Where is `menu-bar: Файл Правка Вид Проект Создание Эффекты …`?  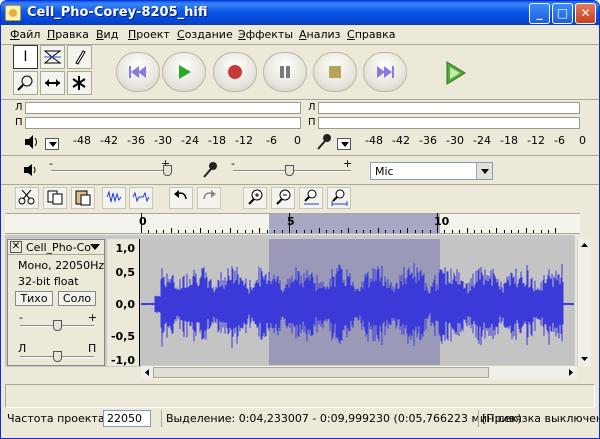 menu-bar: Файл Правка Вид Проект Создание Эффекты … is located at coordinates (300, 34).